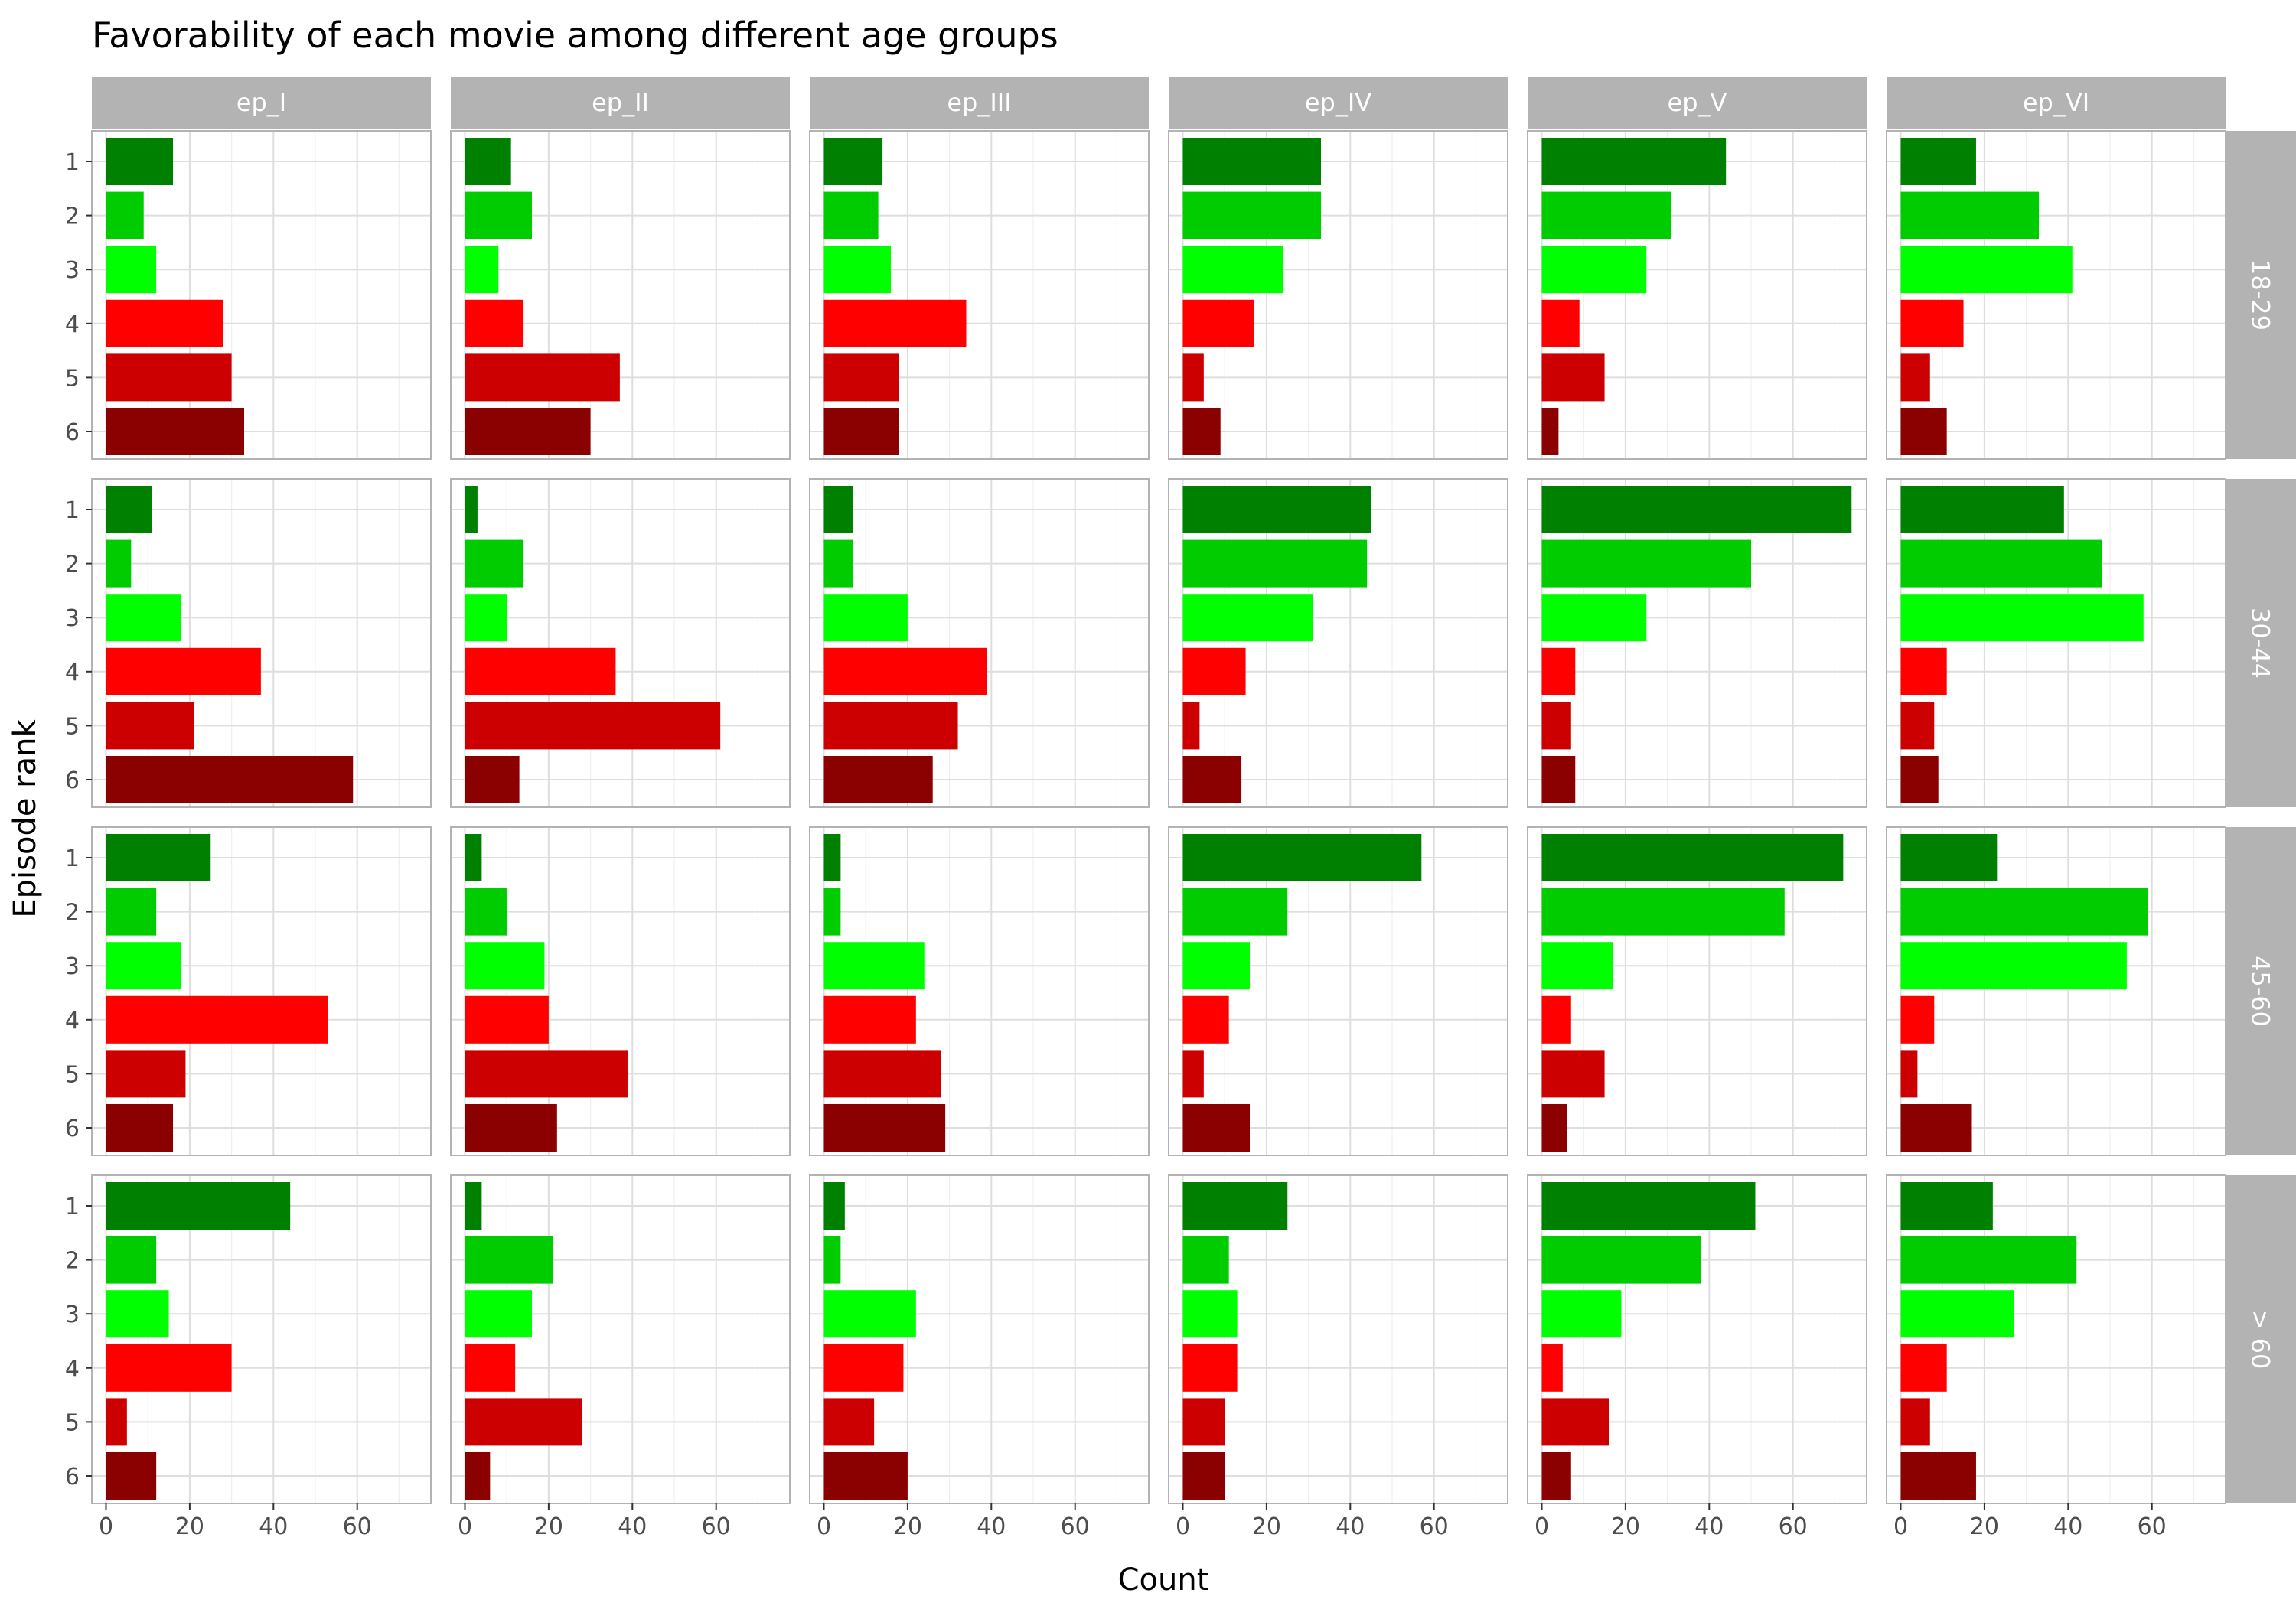 The image size is (2296, 1606). Describe the element at coordinates (261, 295) in the screenshot. I see `panel-ep_I-row0` at that location.